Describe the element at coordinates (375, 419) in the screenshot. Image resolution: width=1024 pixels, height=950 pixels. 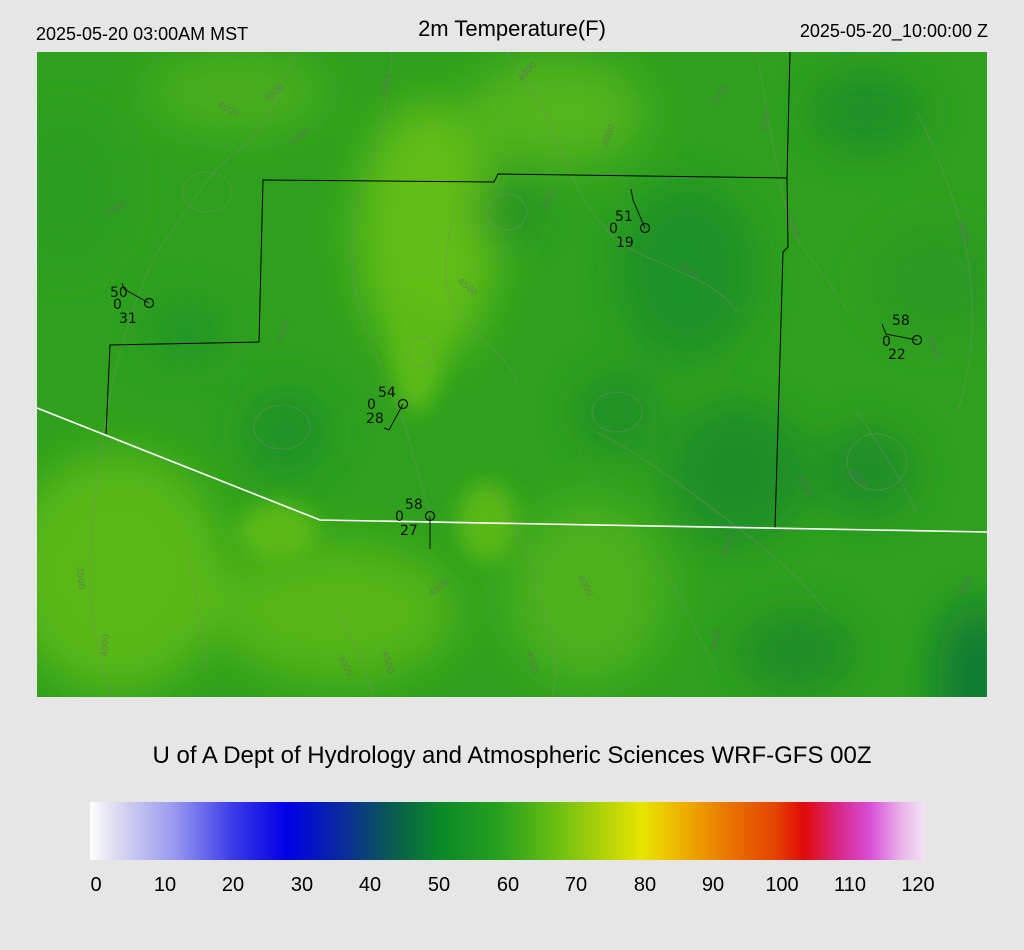
I see `station-dew: 28` at that location.